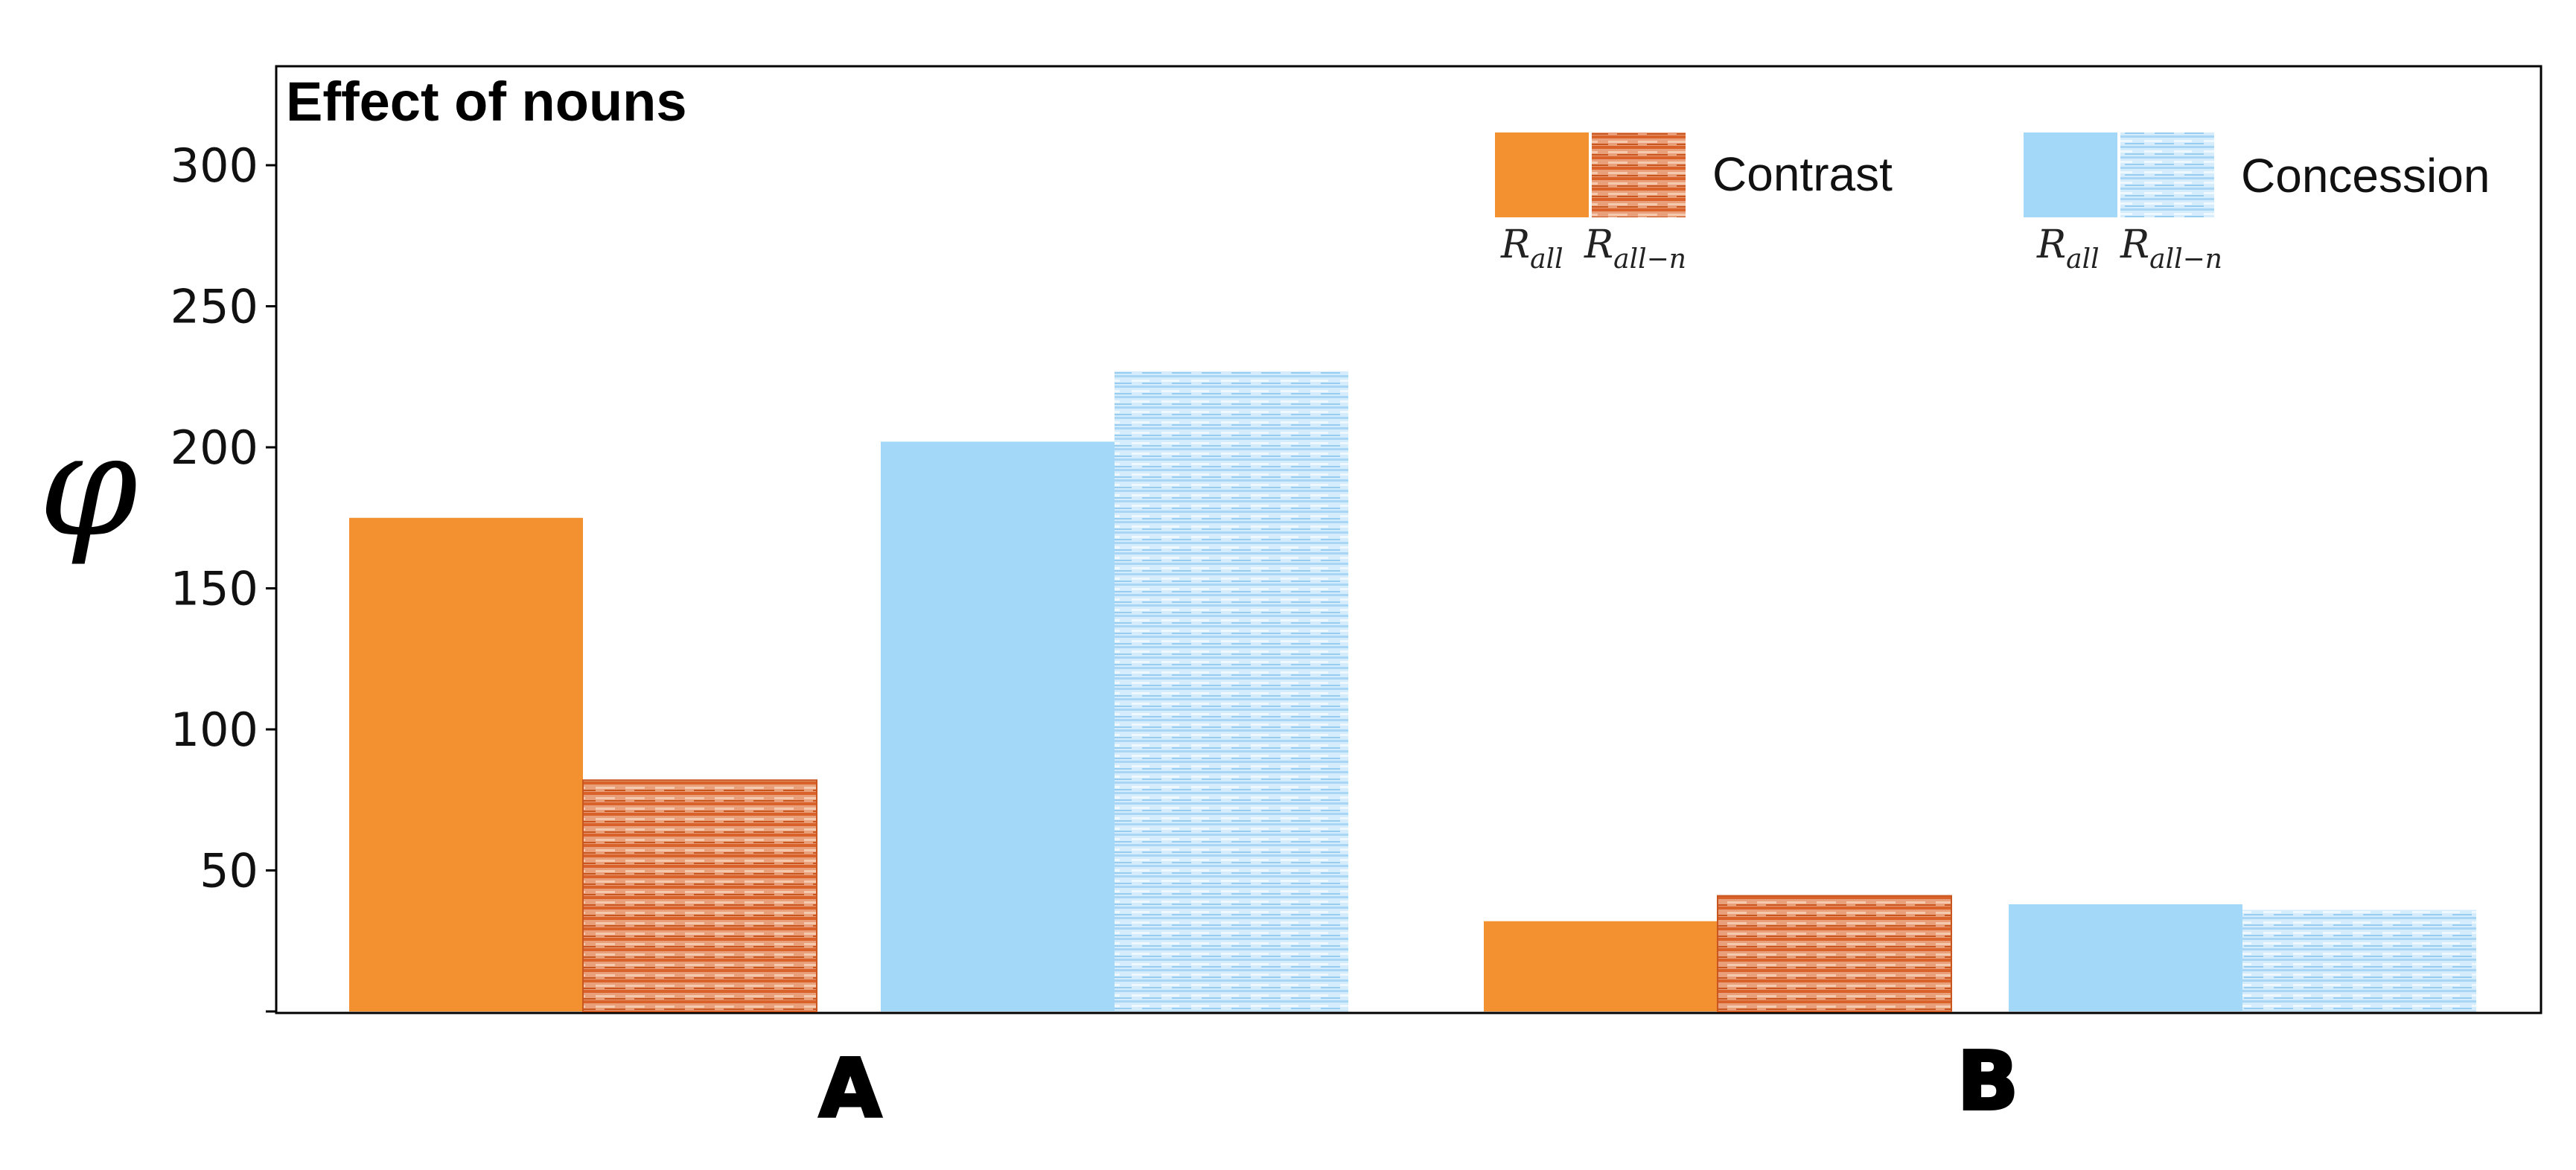 Image resolution: width=2576 pixels, height=1170 pixels. I want to click on y-tick-label: 50, so click(229, 871).